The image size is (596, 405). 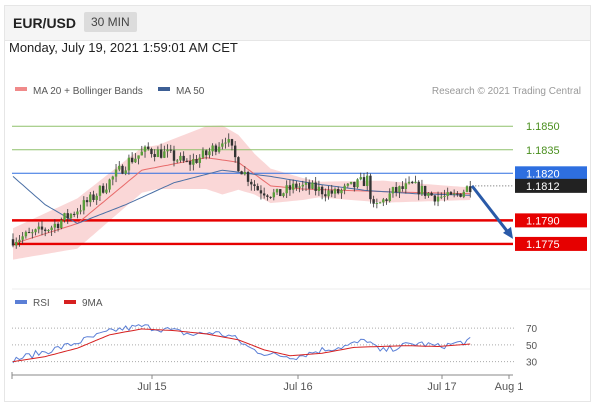 What do you see at coordinates (532, 363) in the screenshot?
I see `rsi-tick-30: 30` at bounding box center [532, 363].